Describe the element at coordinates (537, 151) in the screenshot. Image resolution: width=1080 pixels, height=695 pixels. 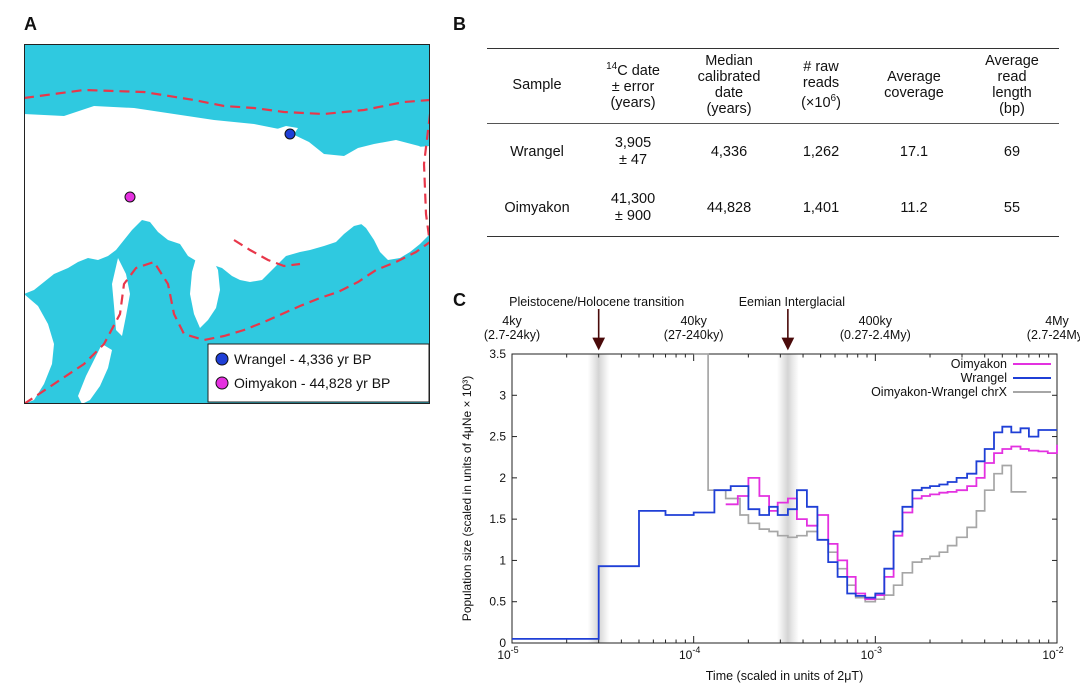
I see `cell-sample: Wrangel` at that location.